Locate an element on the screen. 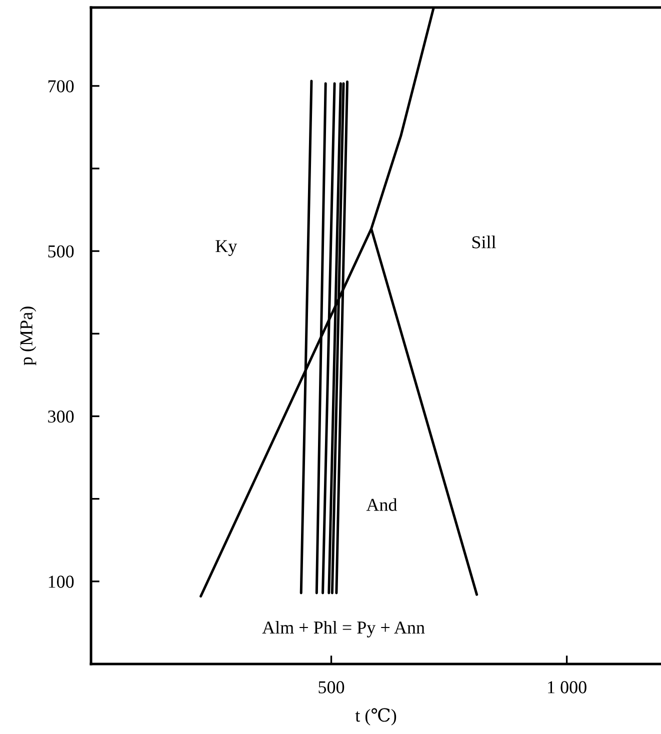  x-axis-title: t (℃) is located at coordinates (375, 717).